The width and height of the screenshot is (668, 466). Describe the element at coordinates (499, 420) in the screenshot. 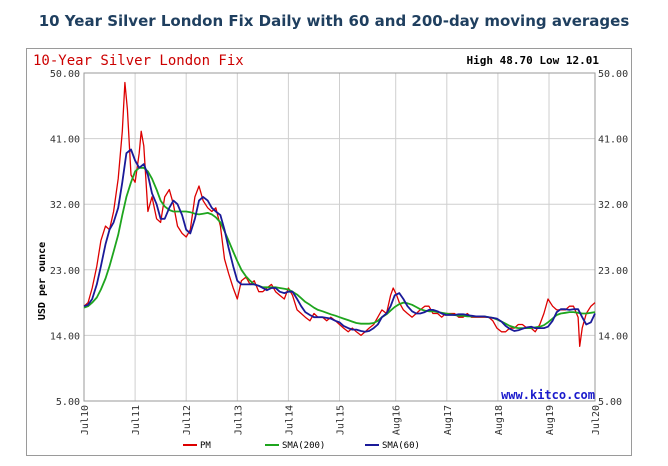

I see `x-tick-label: Aug18` at that location.